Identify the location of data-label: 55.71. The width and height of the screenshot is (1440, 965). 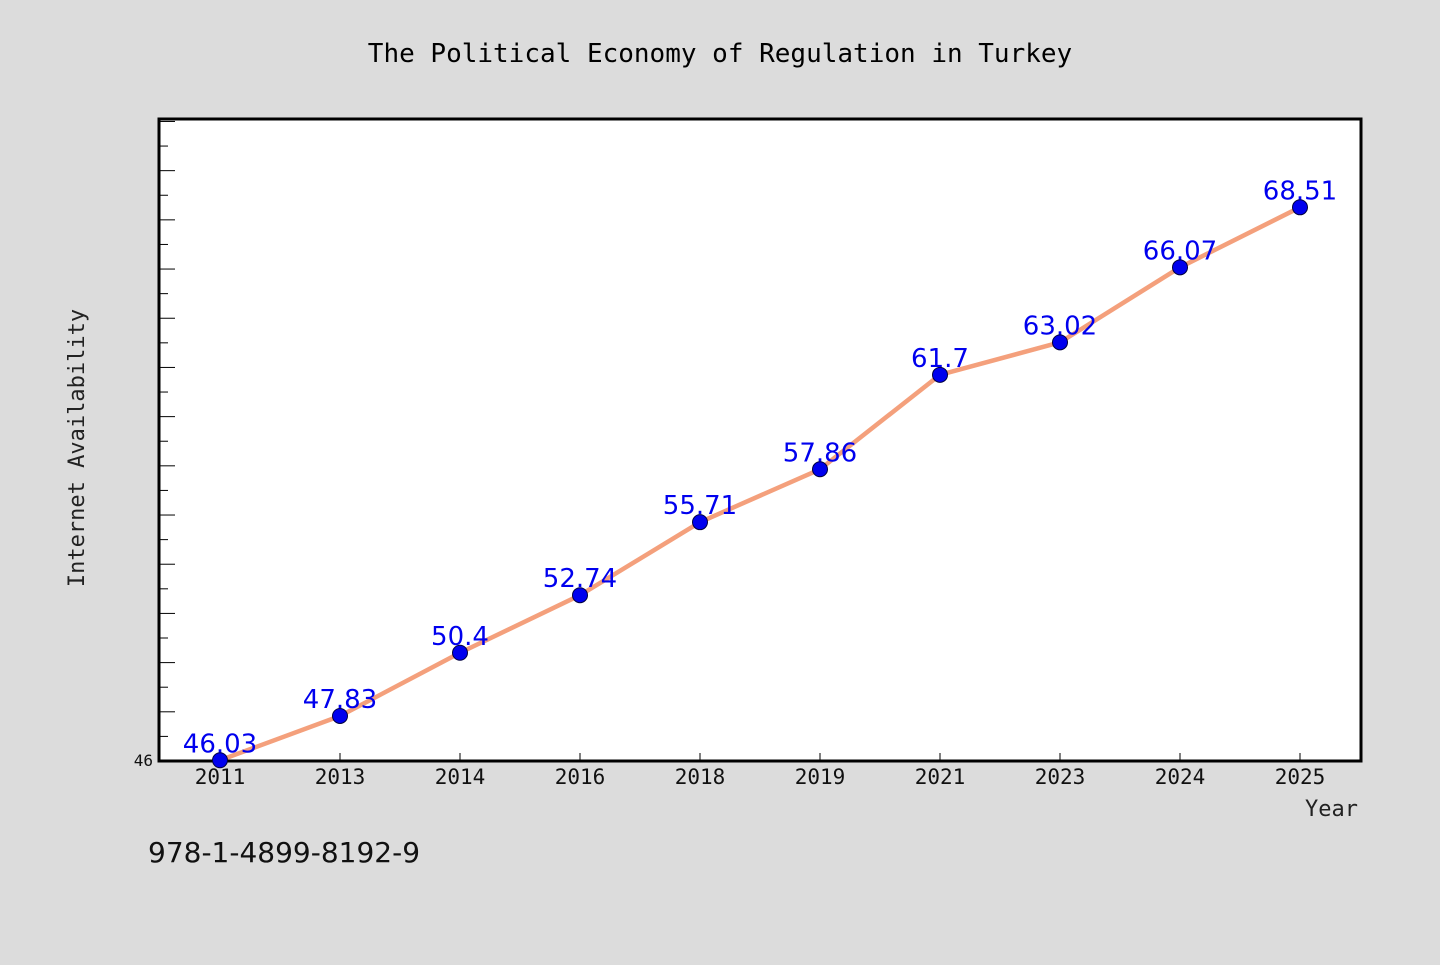
(700, 506).